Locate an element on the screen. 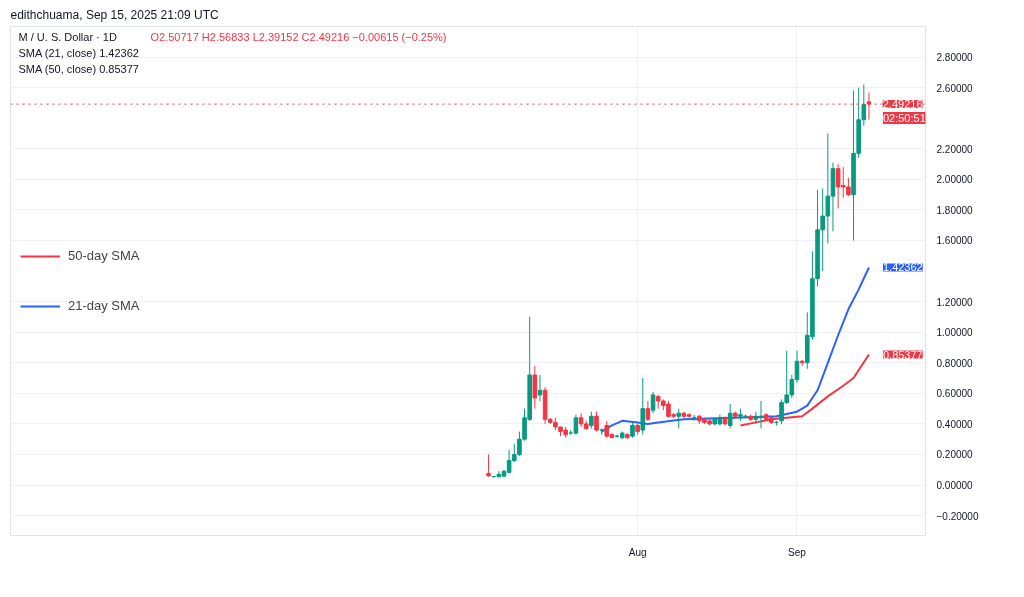 This screenshot has width=1024, height=597. y-tick-label: 0.40000 is located at coordinates (955, 424).